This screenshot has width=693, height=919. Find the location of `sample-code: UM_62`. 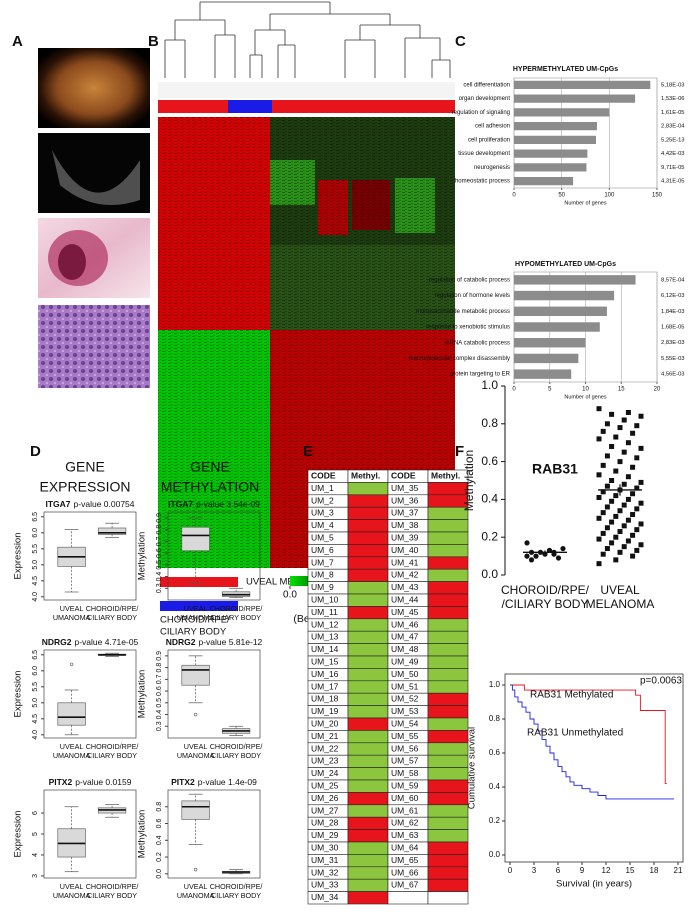

sample-code: UM_62 is located at coordinates (405, 823).